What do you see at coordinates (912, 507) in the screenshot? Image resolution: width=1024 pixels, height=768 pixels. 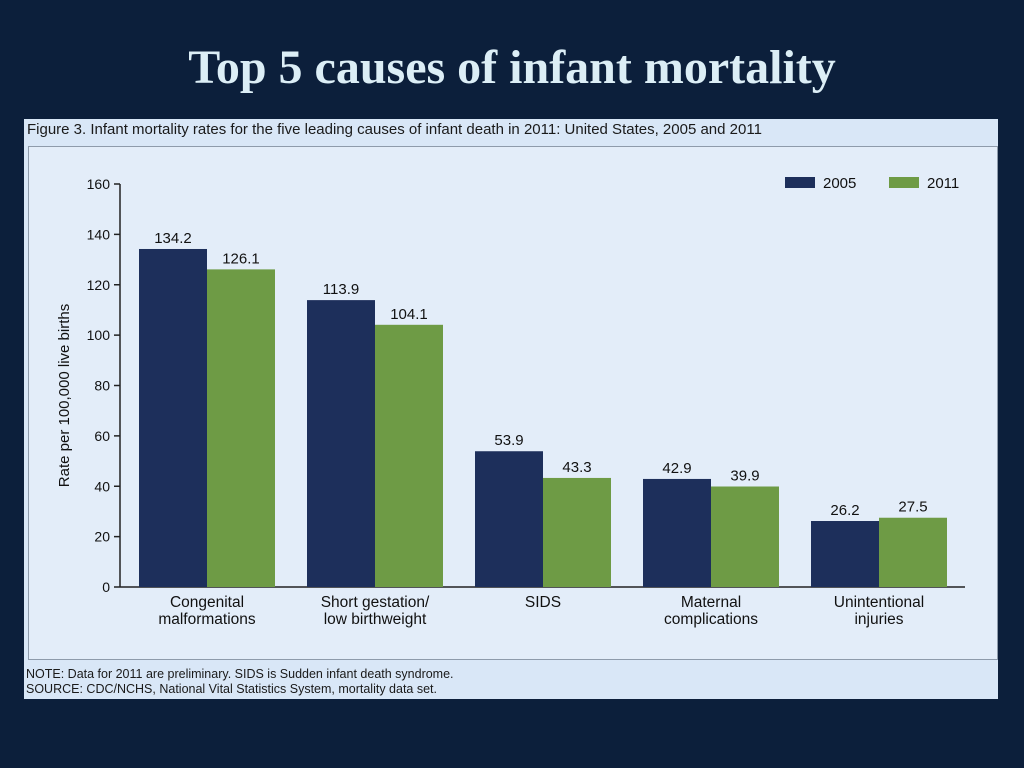 I see `data-label-2011: 27.5` at bounding box center [912, 507].